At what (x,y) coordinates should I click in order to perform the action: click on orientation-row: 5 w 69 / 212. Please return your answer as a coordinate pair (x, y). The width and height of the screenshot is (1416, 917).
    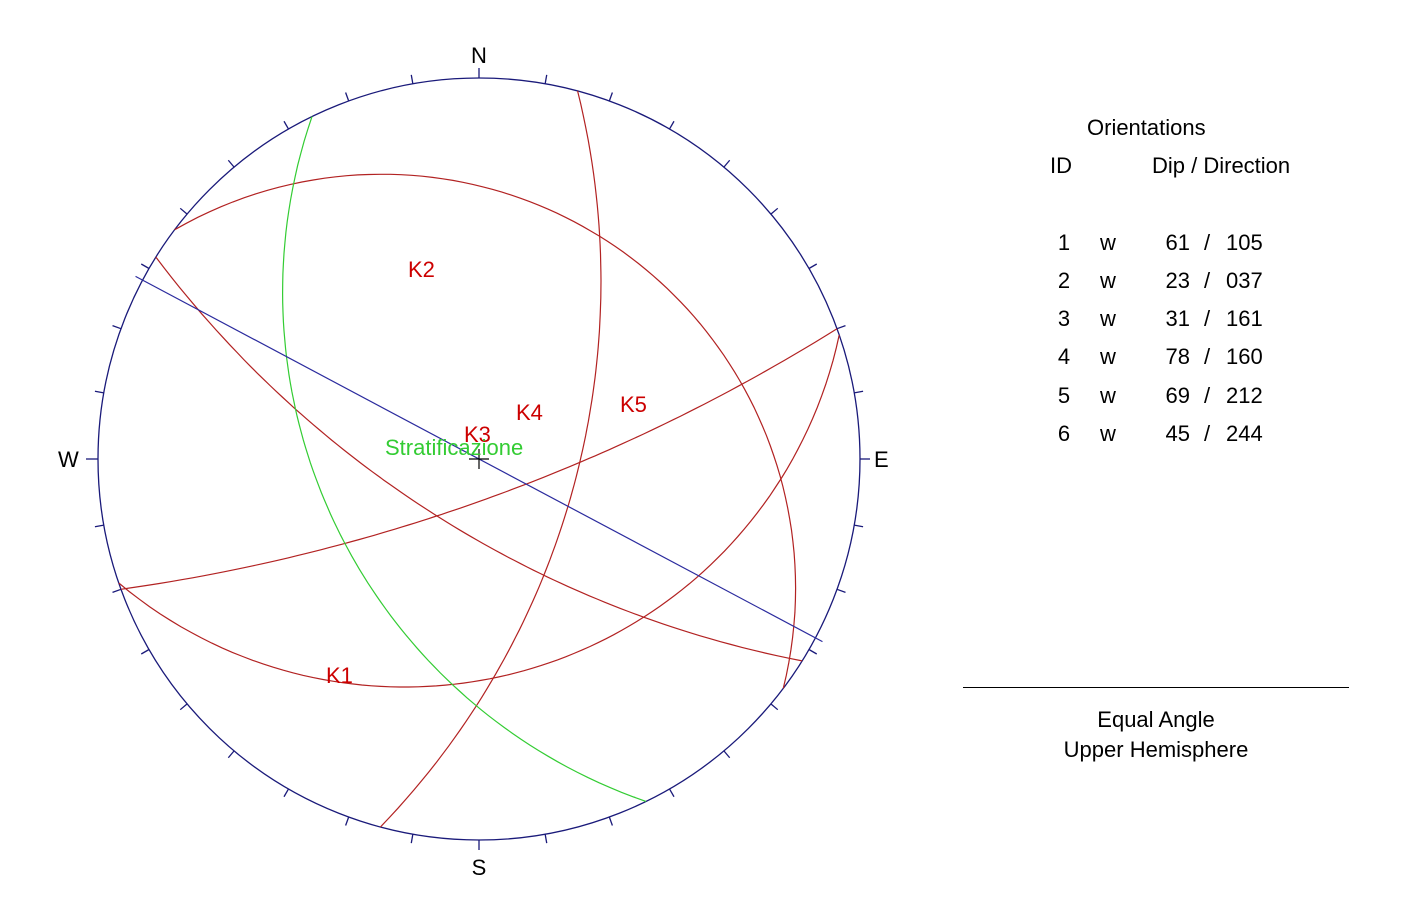
    Looking at the image, I should click on (1170, 398).